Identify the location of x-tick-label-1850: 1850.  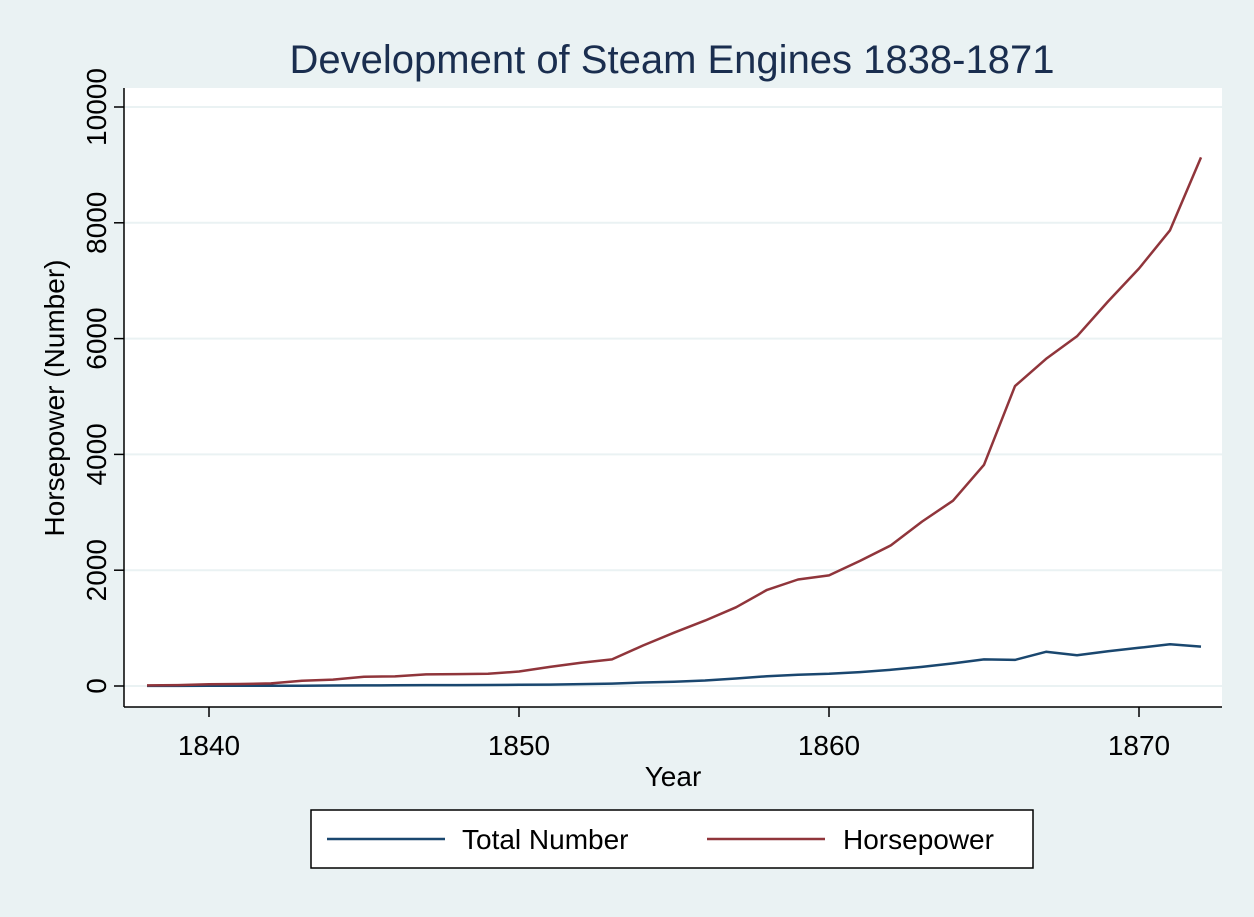
(519, 745).